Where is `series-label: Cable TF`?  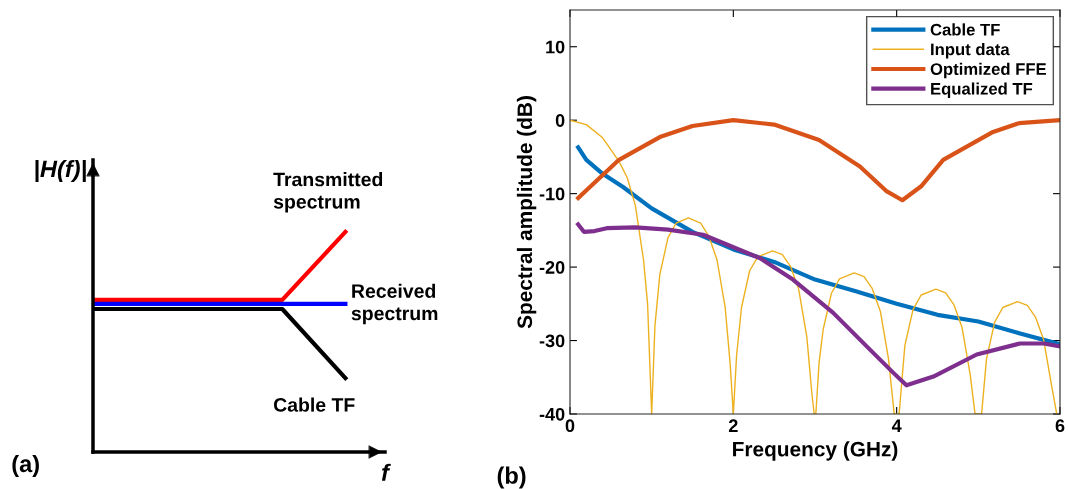
series-label: Cable TF is located at coordinates (314, 404).